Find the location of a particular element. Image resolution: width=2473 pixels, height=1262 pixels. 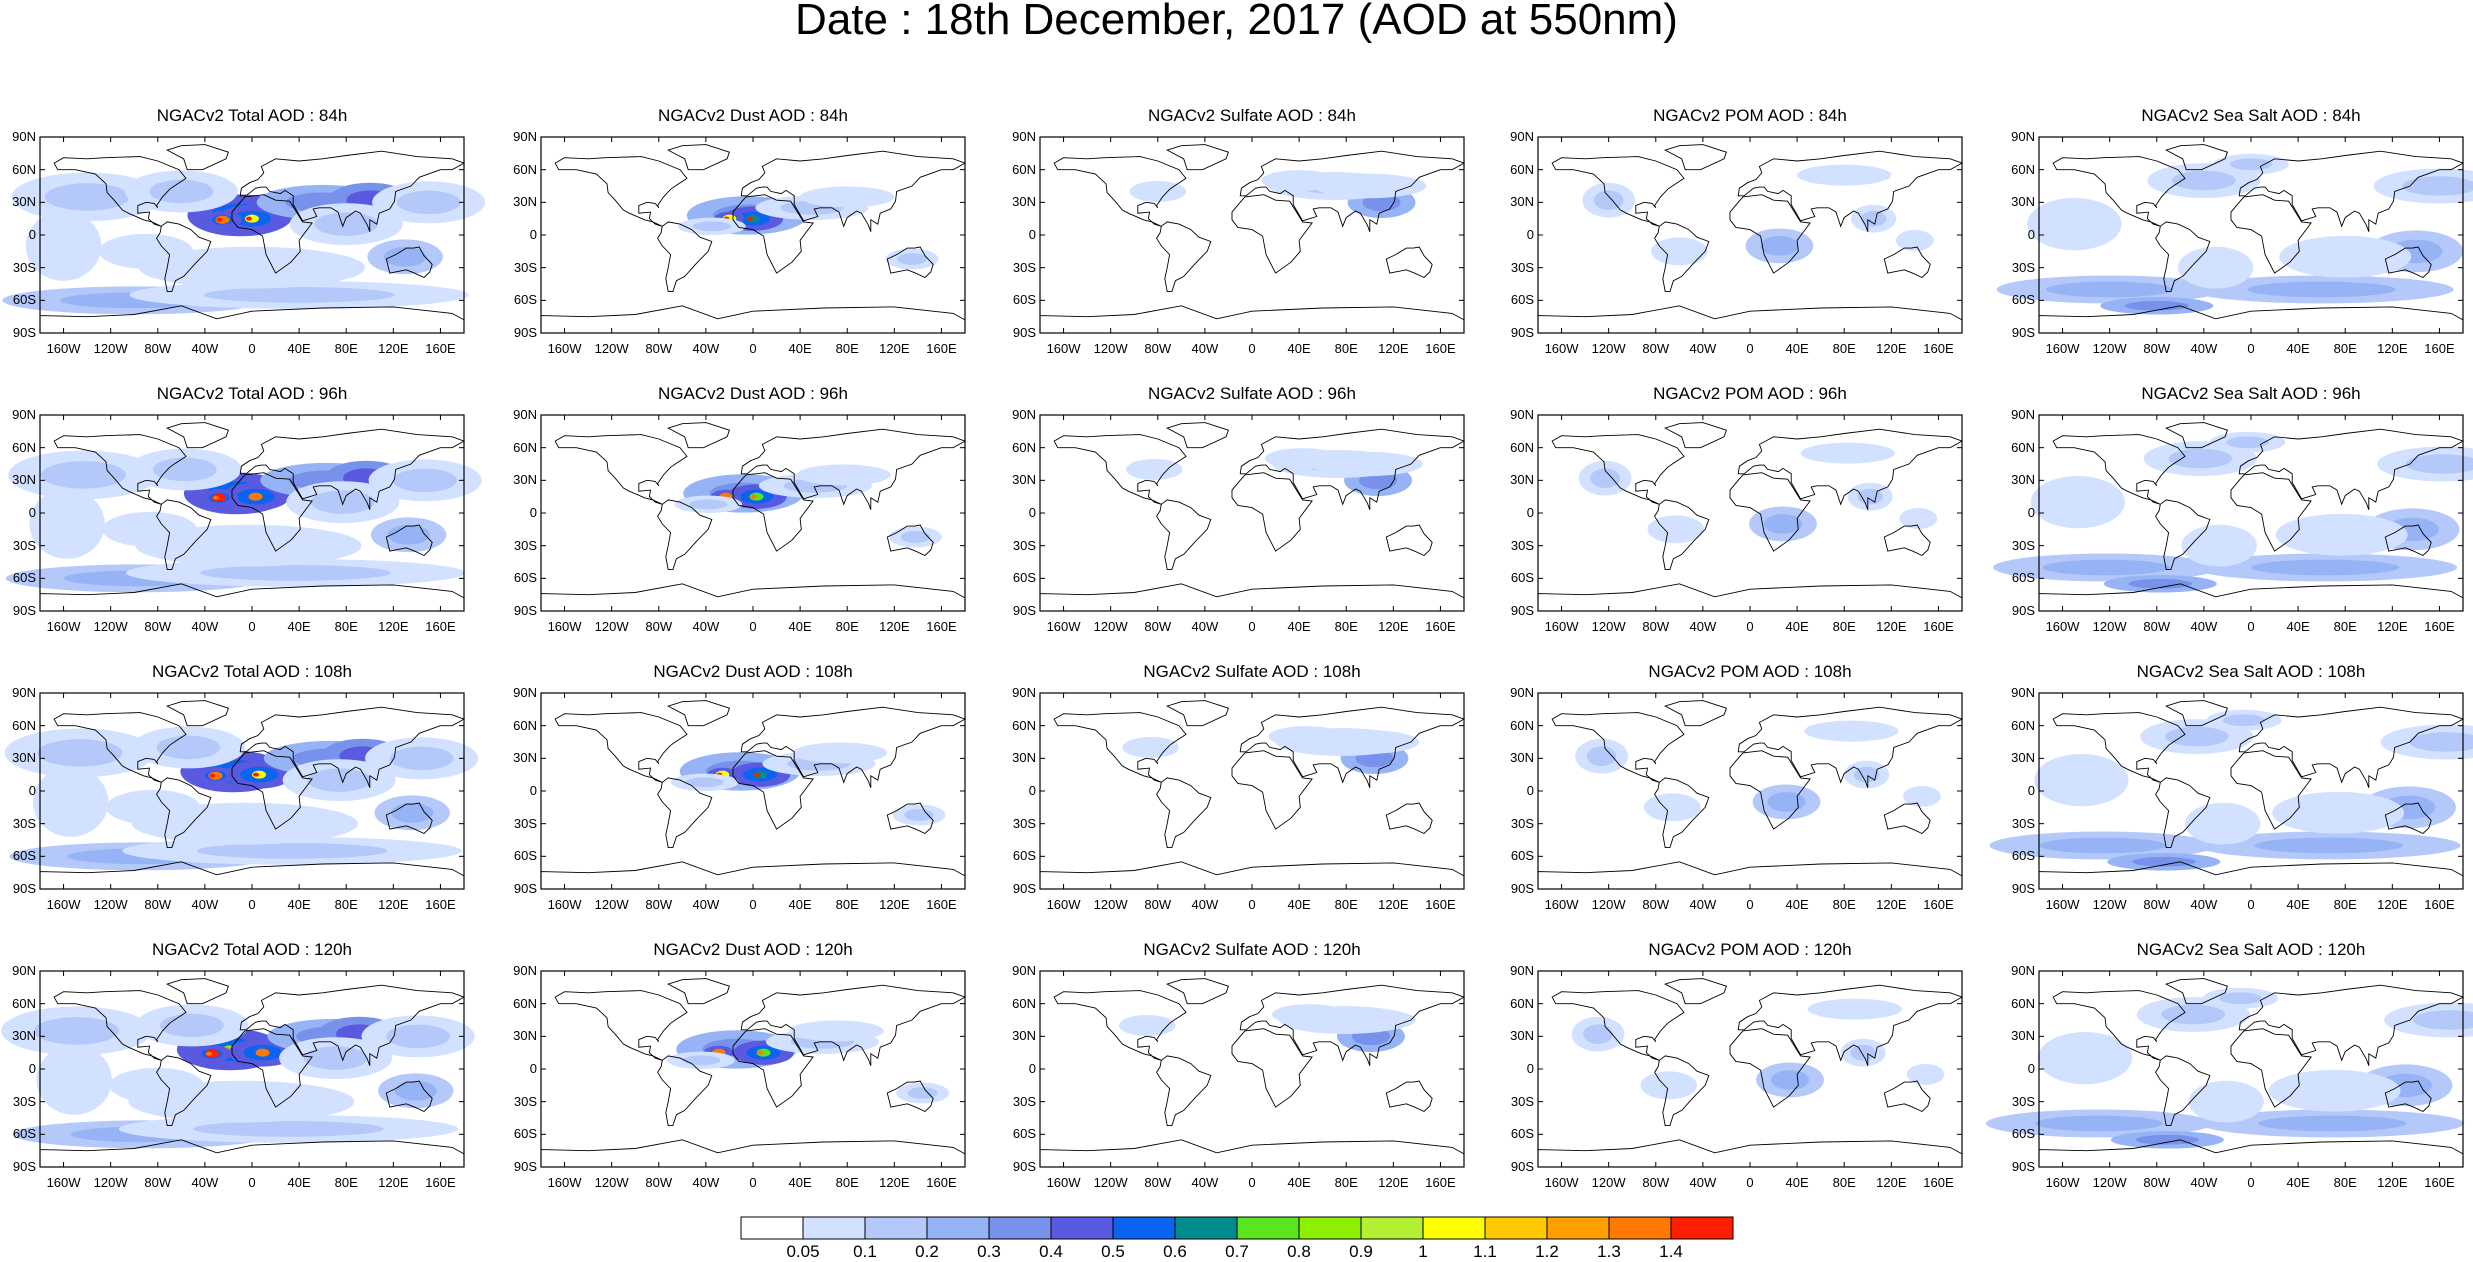

lon-tick-label: 160E is located at coordinates (1938, 348).